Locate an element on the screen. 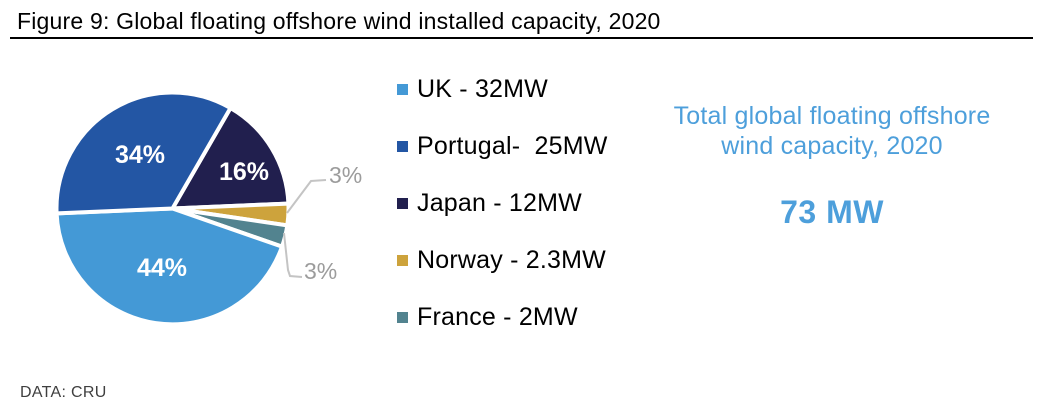 This screenshot has height=414, width=1052. summary-heading-line1: Total global floating offshore is located at coordinates (832, 116).